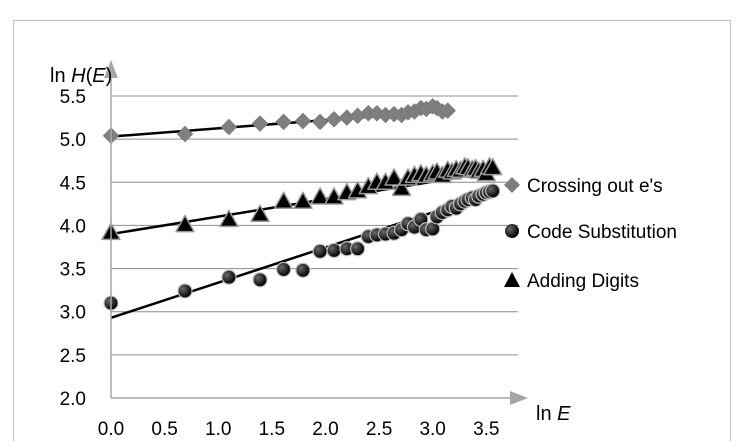 This screenshot has width=736, height=441. What do you see at coordinates (73, 399) in the screenshot?
I see `y-tick-label: 2.0` at bounding box center [73, 399].